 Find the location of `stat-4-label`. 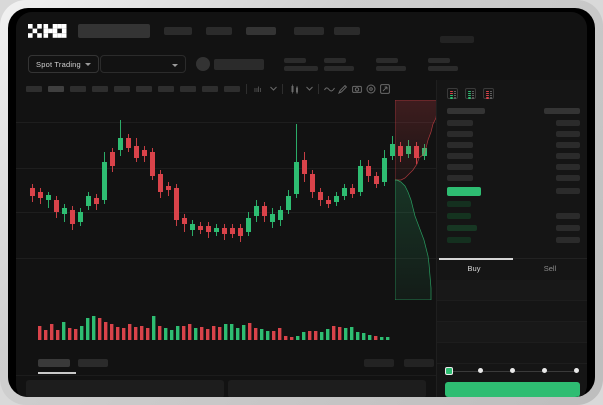

stat-4-label is located at coordinates (439, 60).